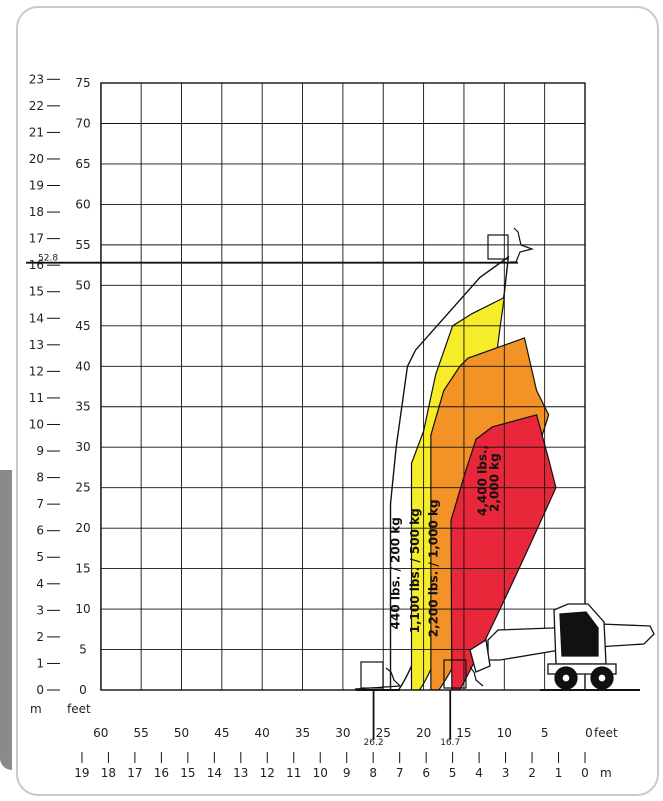 The image size is (663, 801). Describe the element at coordinates (36, 345) in the screenshot. I see `y-meter-tick-label: 13` at that location.